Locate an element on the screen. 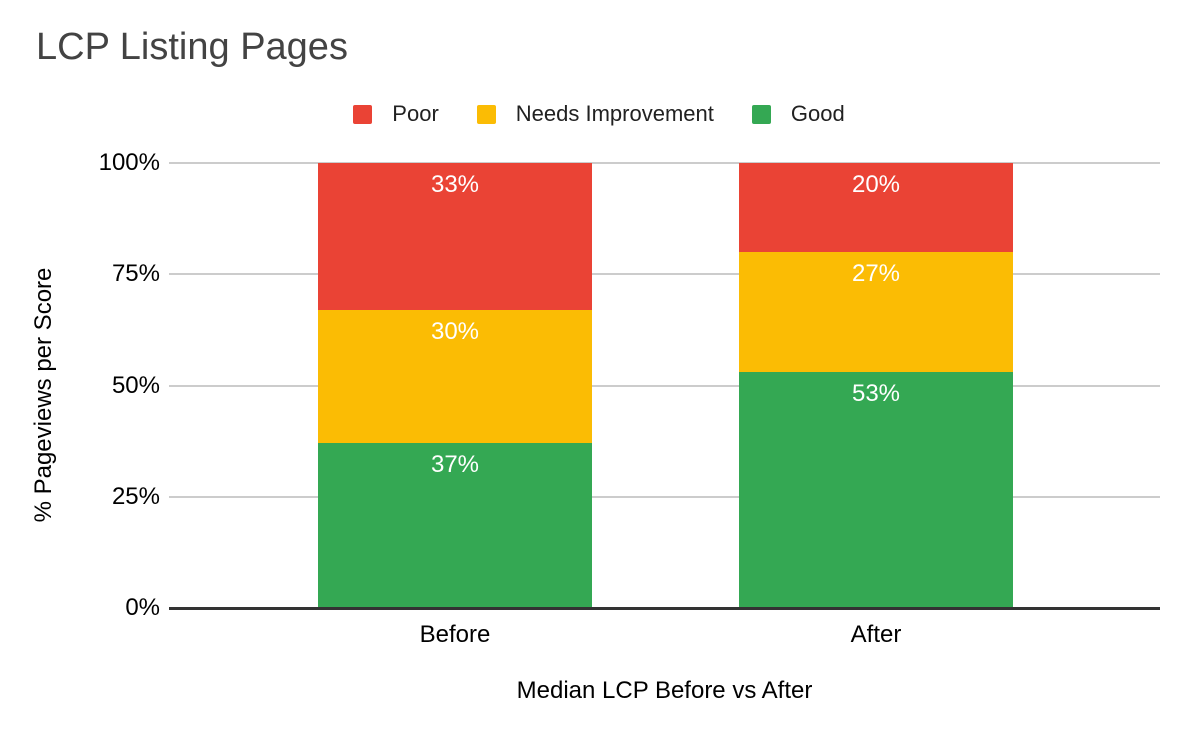 The width and height of the screenshot is (1198, 740). legend-item-good: Good is located at coordinates (798, 114).